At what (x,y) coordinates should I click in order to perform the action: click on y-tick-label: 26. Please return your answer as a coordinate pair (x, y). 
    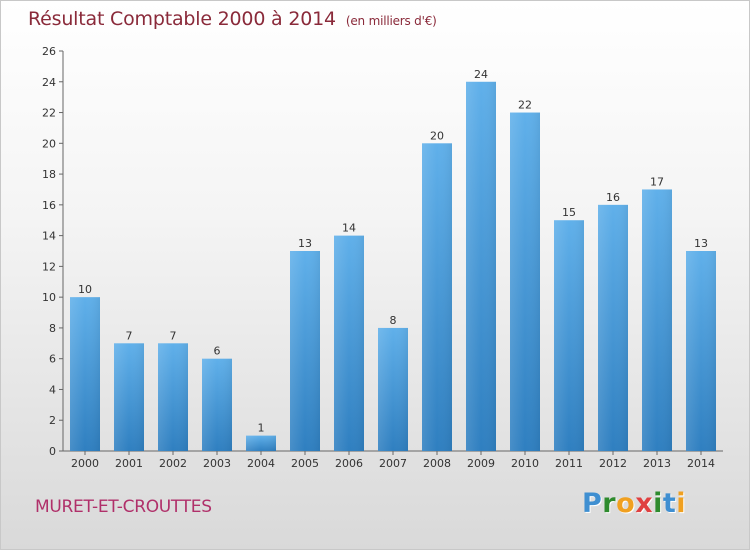
    Looking at the image, I should click on (49, 51).